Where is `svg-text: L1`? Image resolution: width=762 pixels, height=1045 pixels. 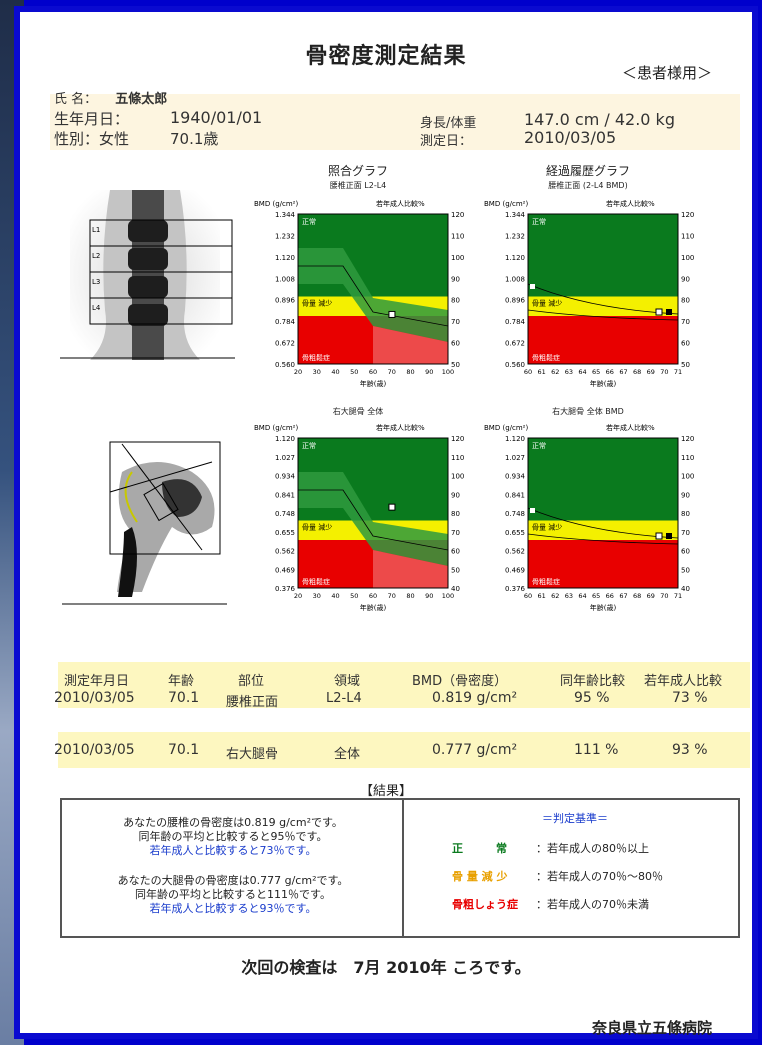 svg-text: L1 is located at coordinates (96, 230).